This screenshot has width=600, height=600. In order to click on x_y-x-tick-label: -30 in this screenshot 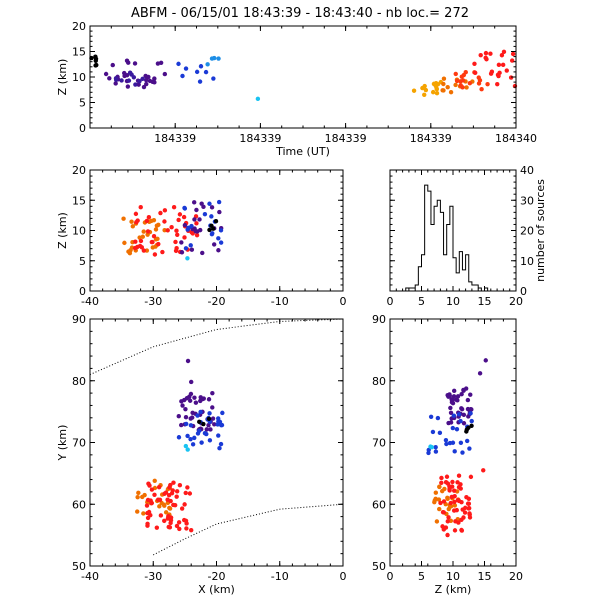, I will do `click(153, 576)`.